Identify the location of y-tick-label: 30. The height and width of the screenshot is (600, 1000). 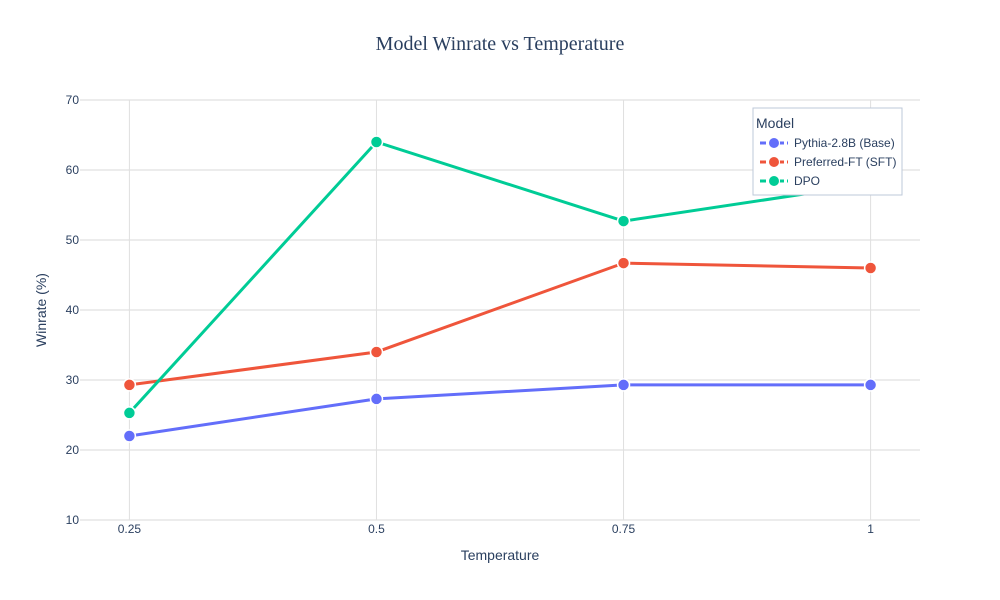
(73, 380).